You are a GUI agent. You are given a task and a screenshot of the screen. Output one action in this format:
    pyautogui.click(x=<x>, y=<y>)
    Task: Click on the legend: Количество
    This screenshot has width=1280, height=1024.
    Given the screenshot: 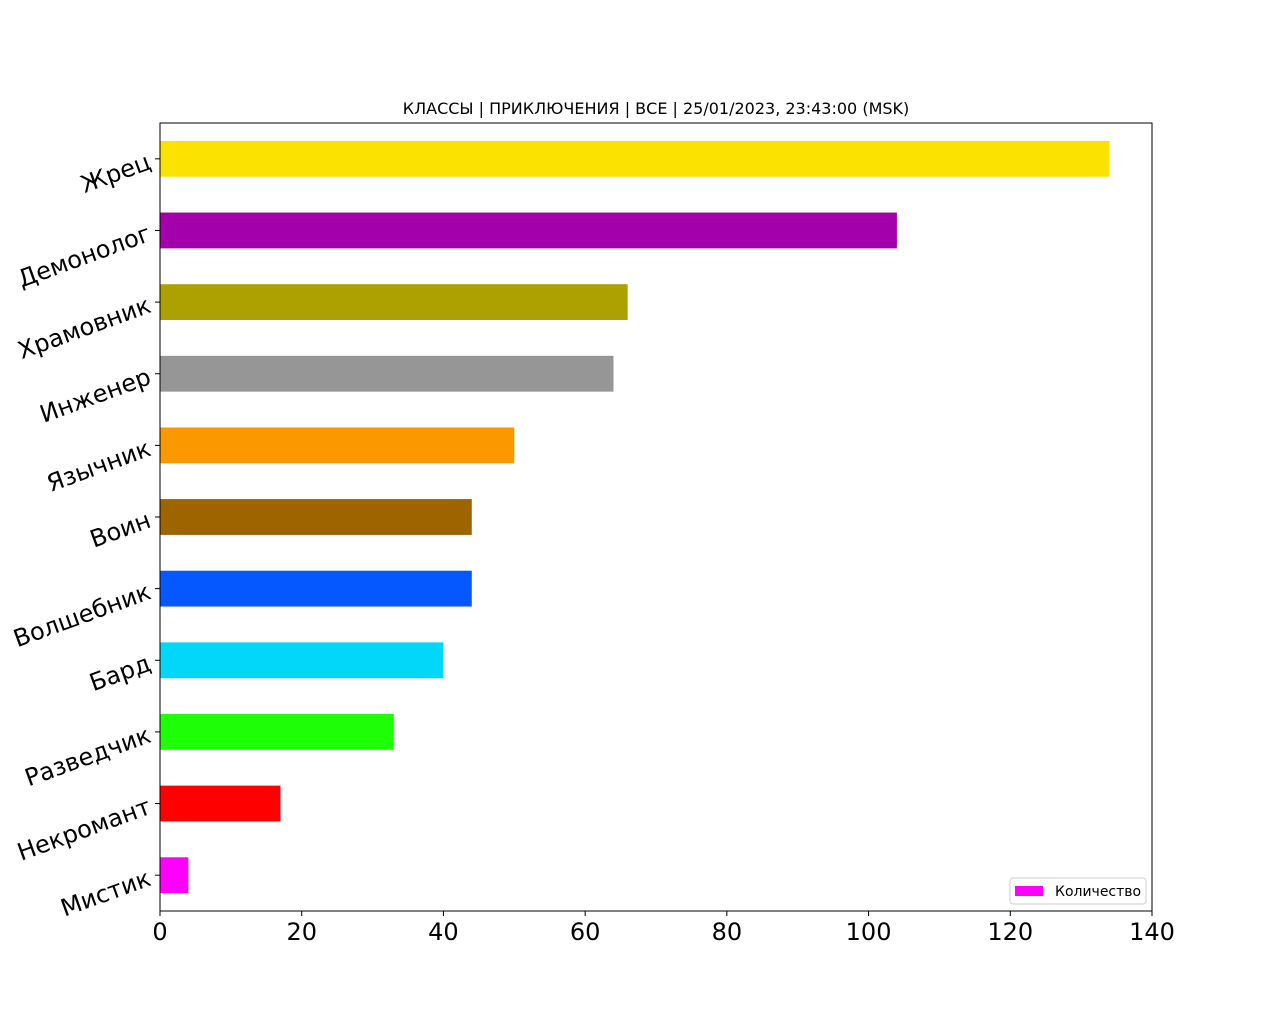 What is the action you would take?
    pyautogui.click(x=1078, y=891)
    